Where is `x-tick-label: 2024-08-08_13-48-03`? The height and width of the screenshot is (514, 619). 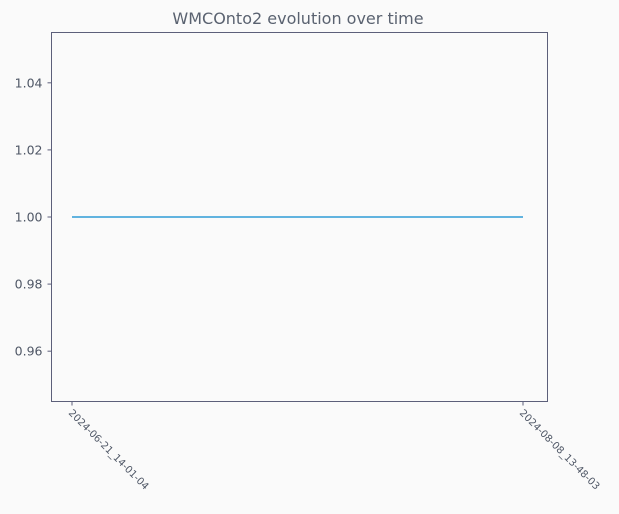
x-tick-label: 2024-08-08_13-48-03 is located at coordinates (559, 450).